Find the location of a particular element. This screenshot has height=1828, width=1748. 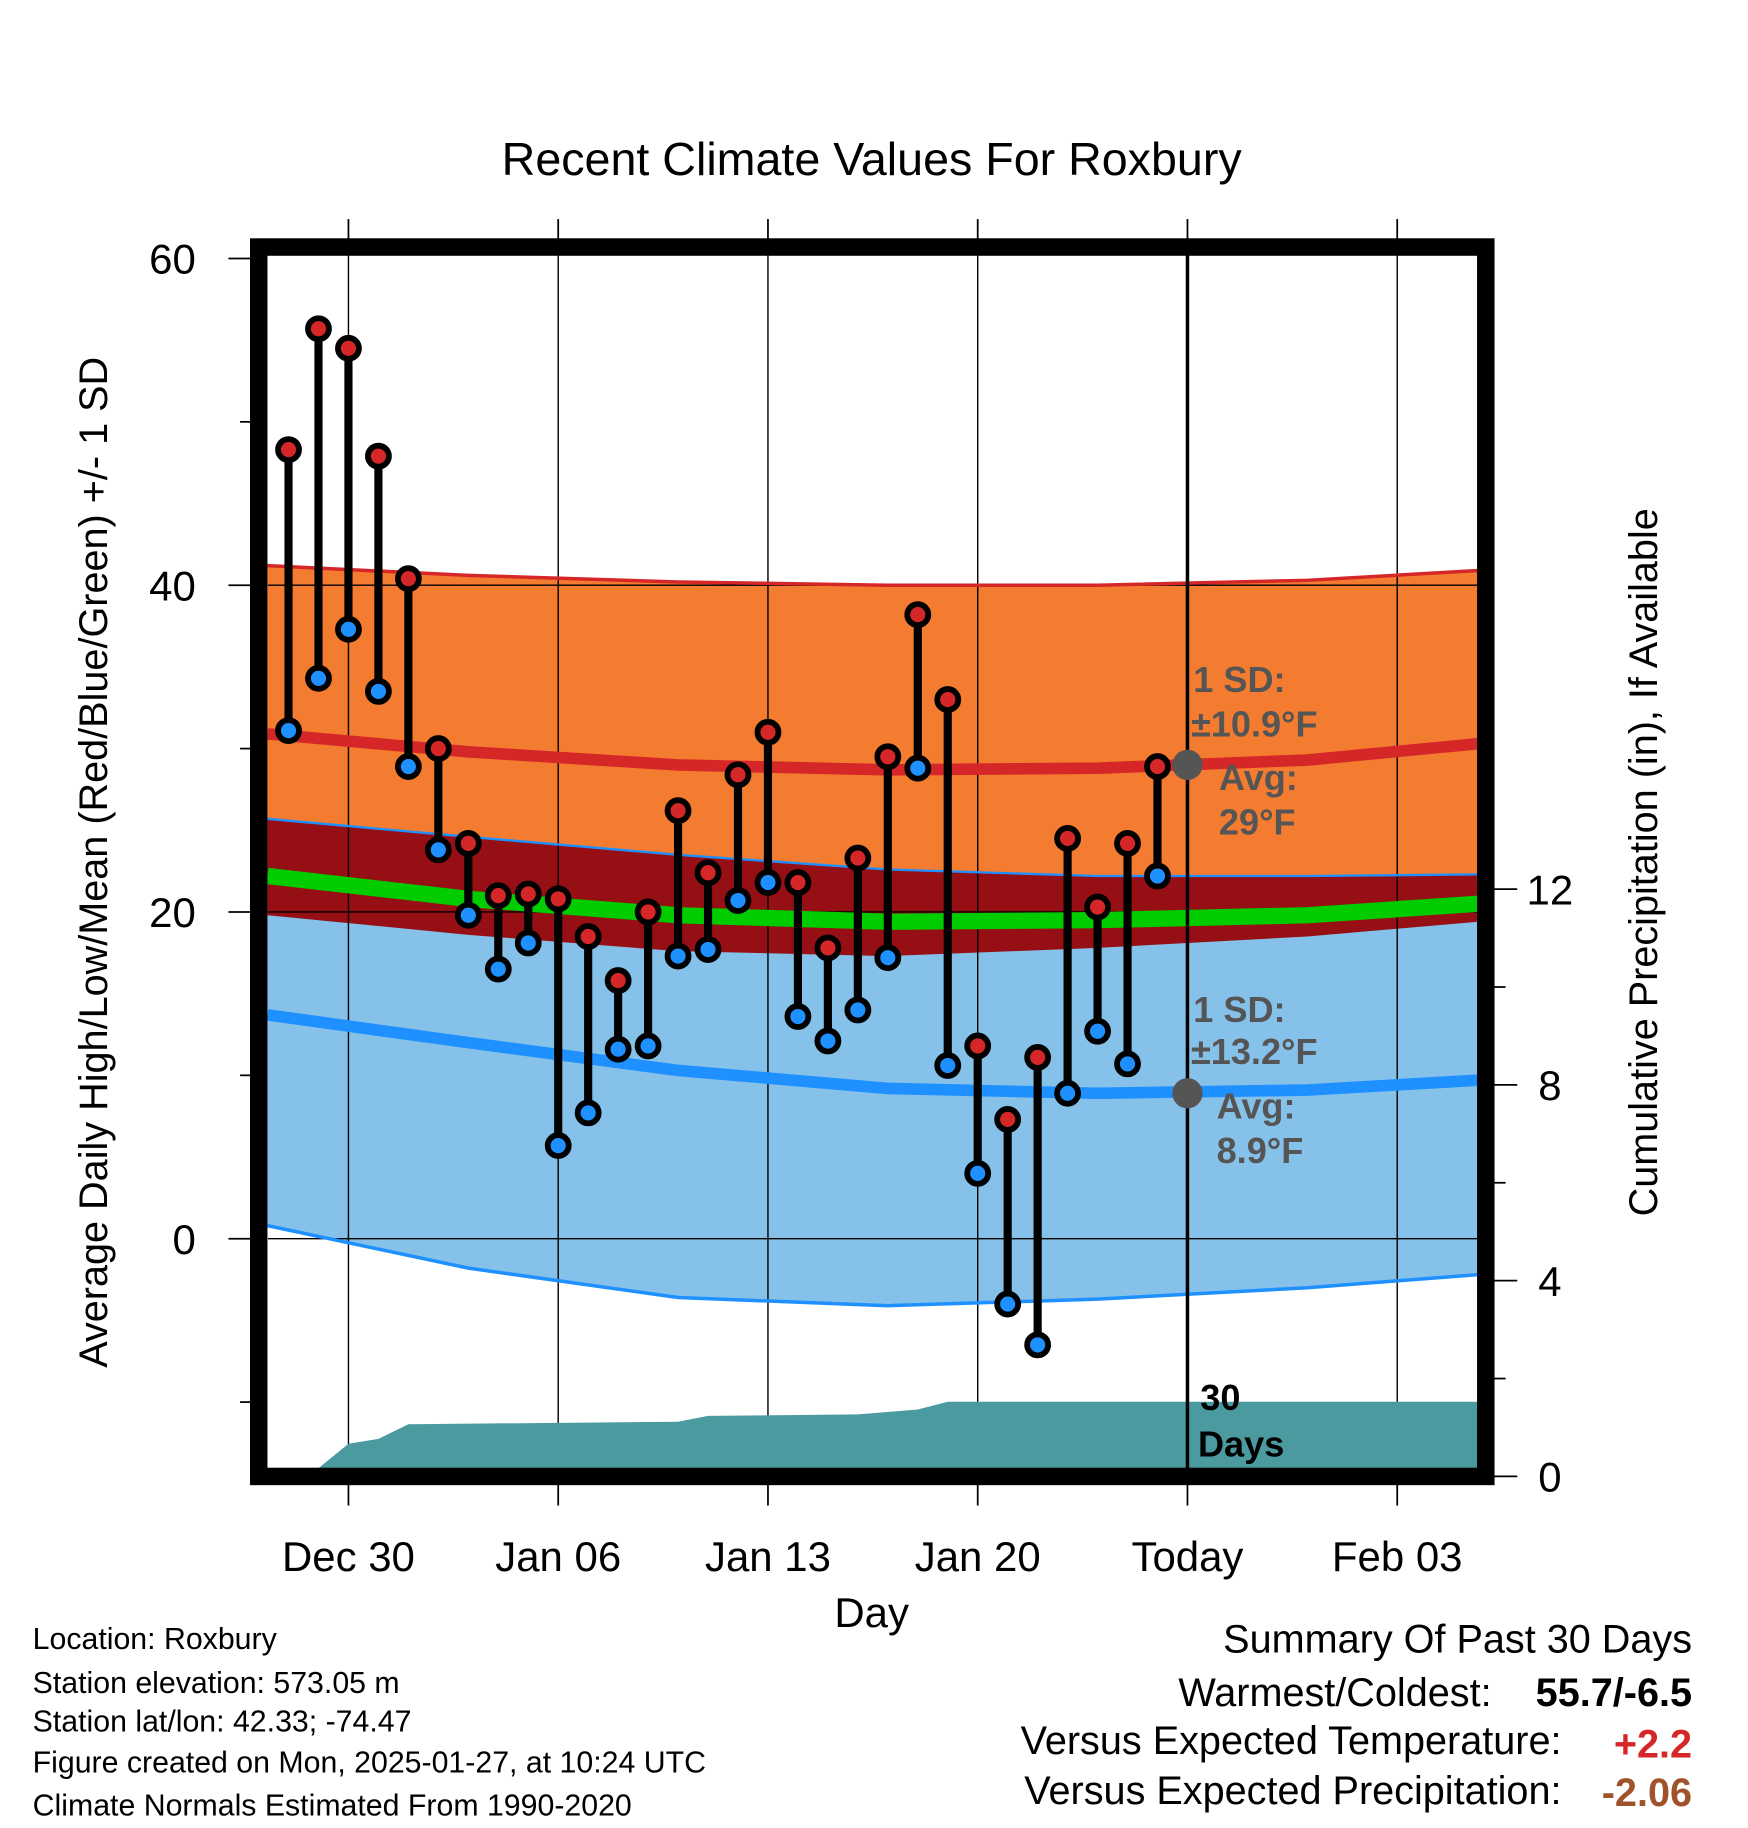

footer-normals: Climate Normals Estimated From 1990-2020 is located at coordinates (332, 1806).